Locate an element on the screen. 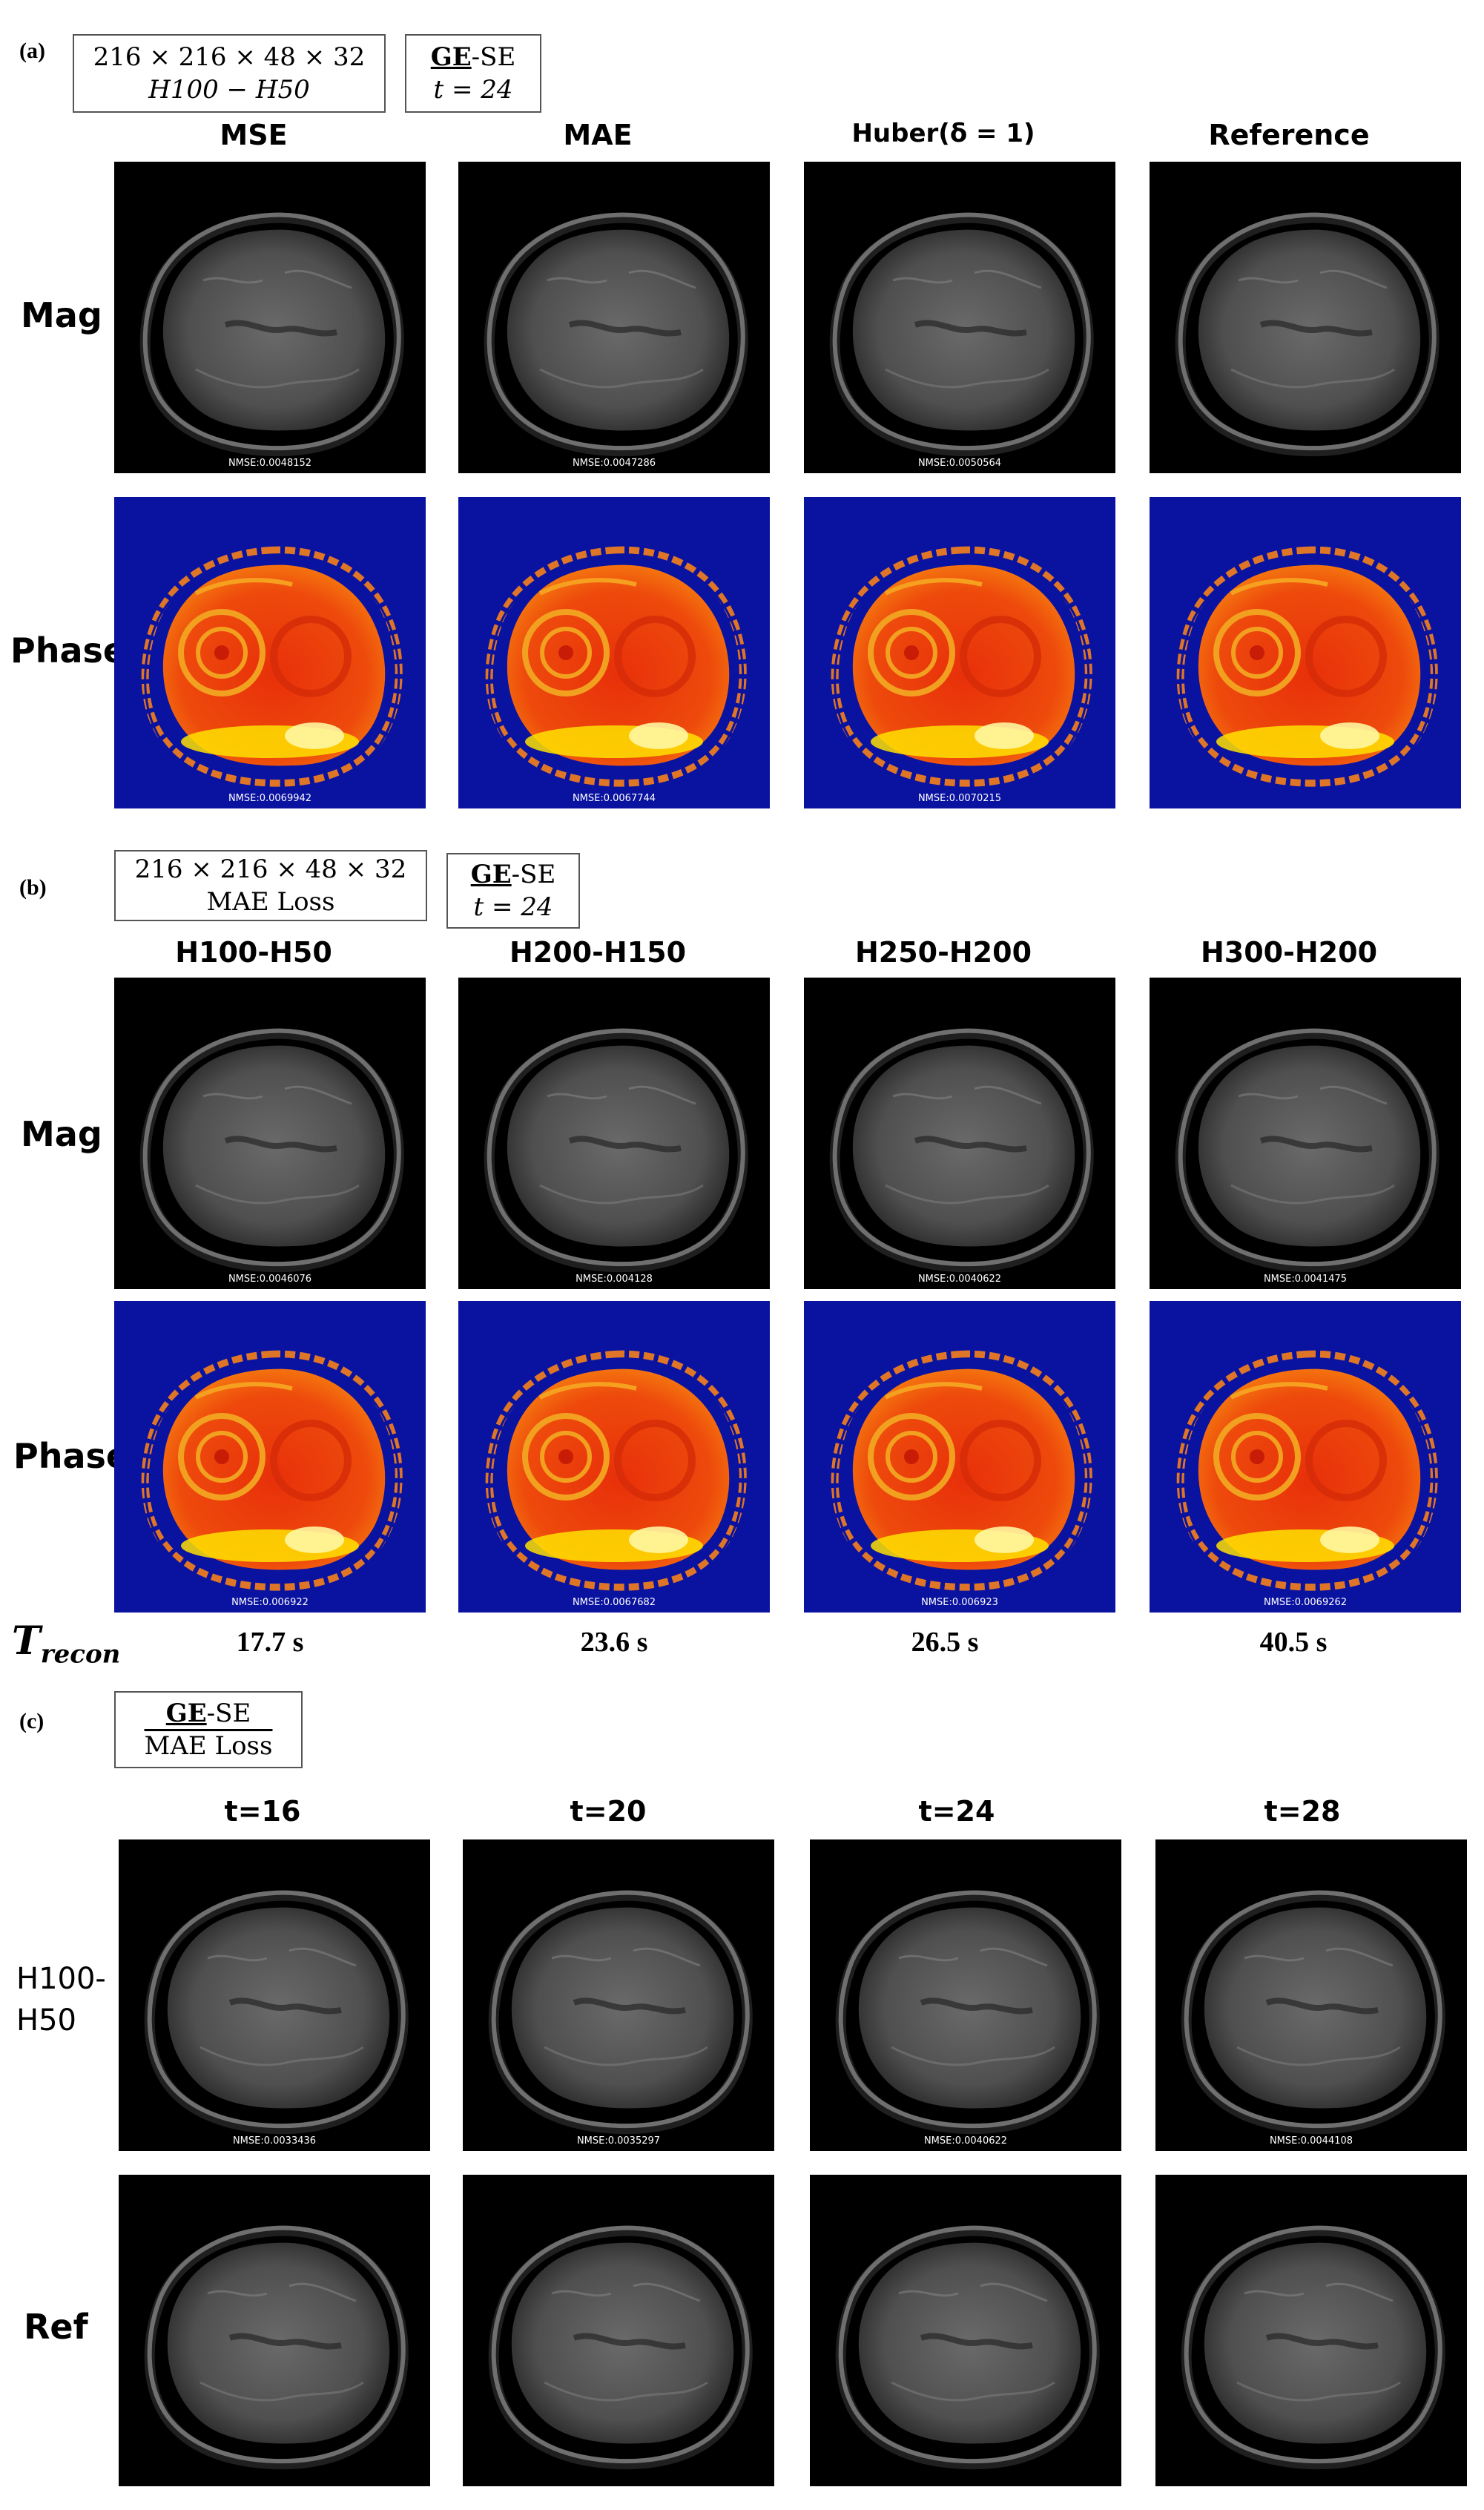 The height and width of the screenshot is (2510, 1484). nmse-label: NMSE:0.0033436 is located at coordinates (274, 2141).